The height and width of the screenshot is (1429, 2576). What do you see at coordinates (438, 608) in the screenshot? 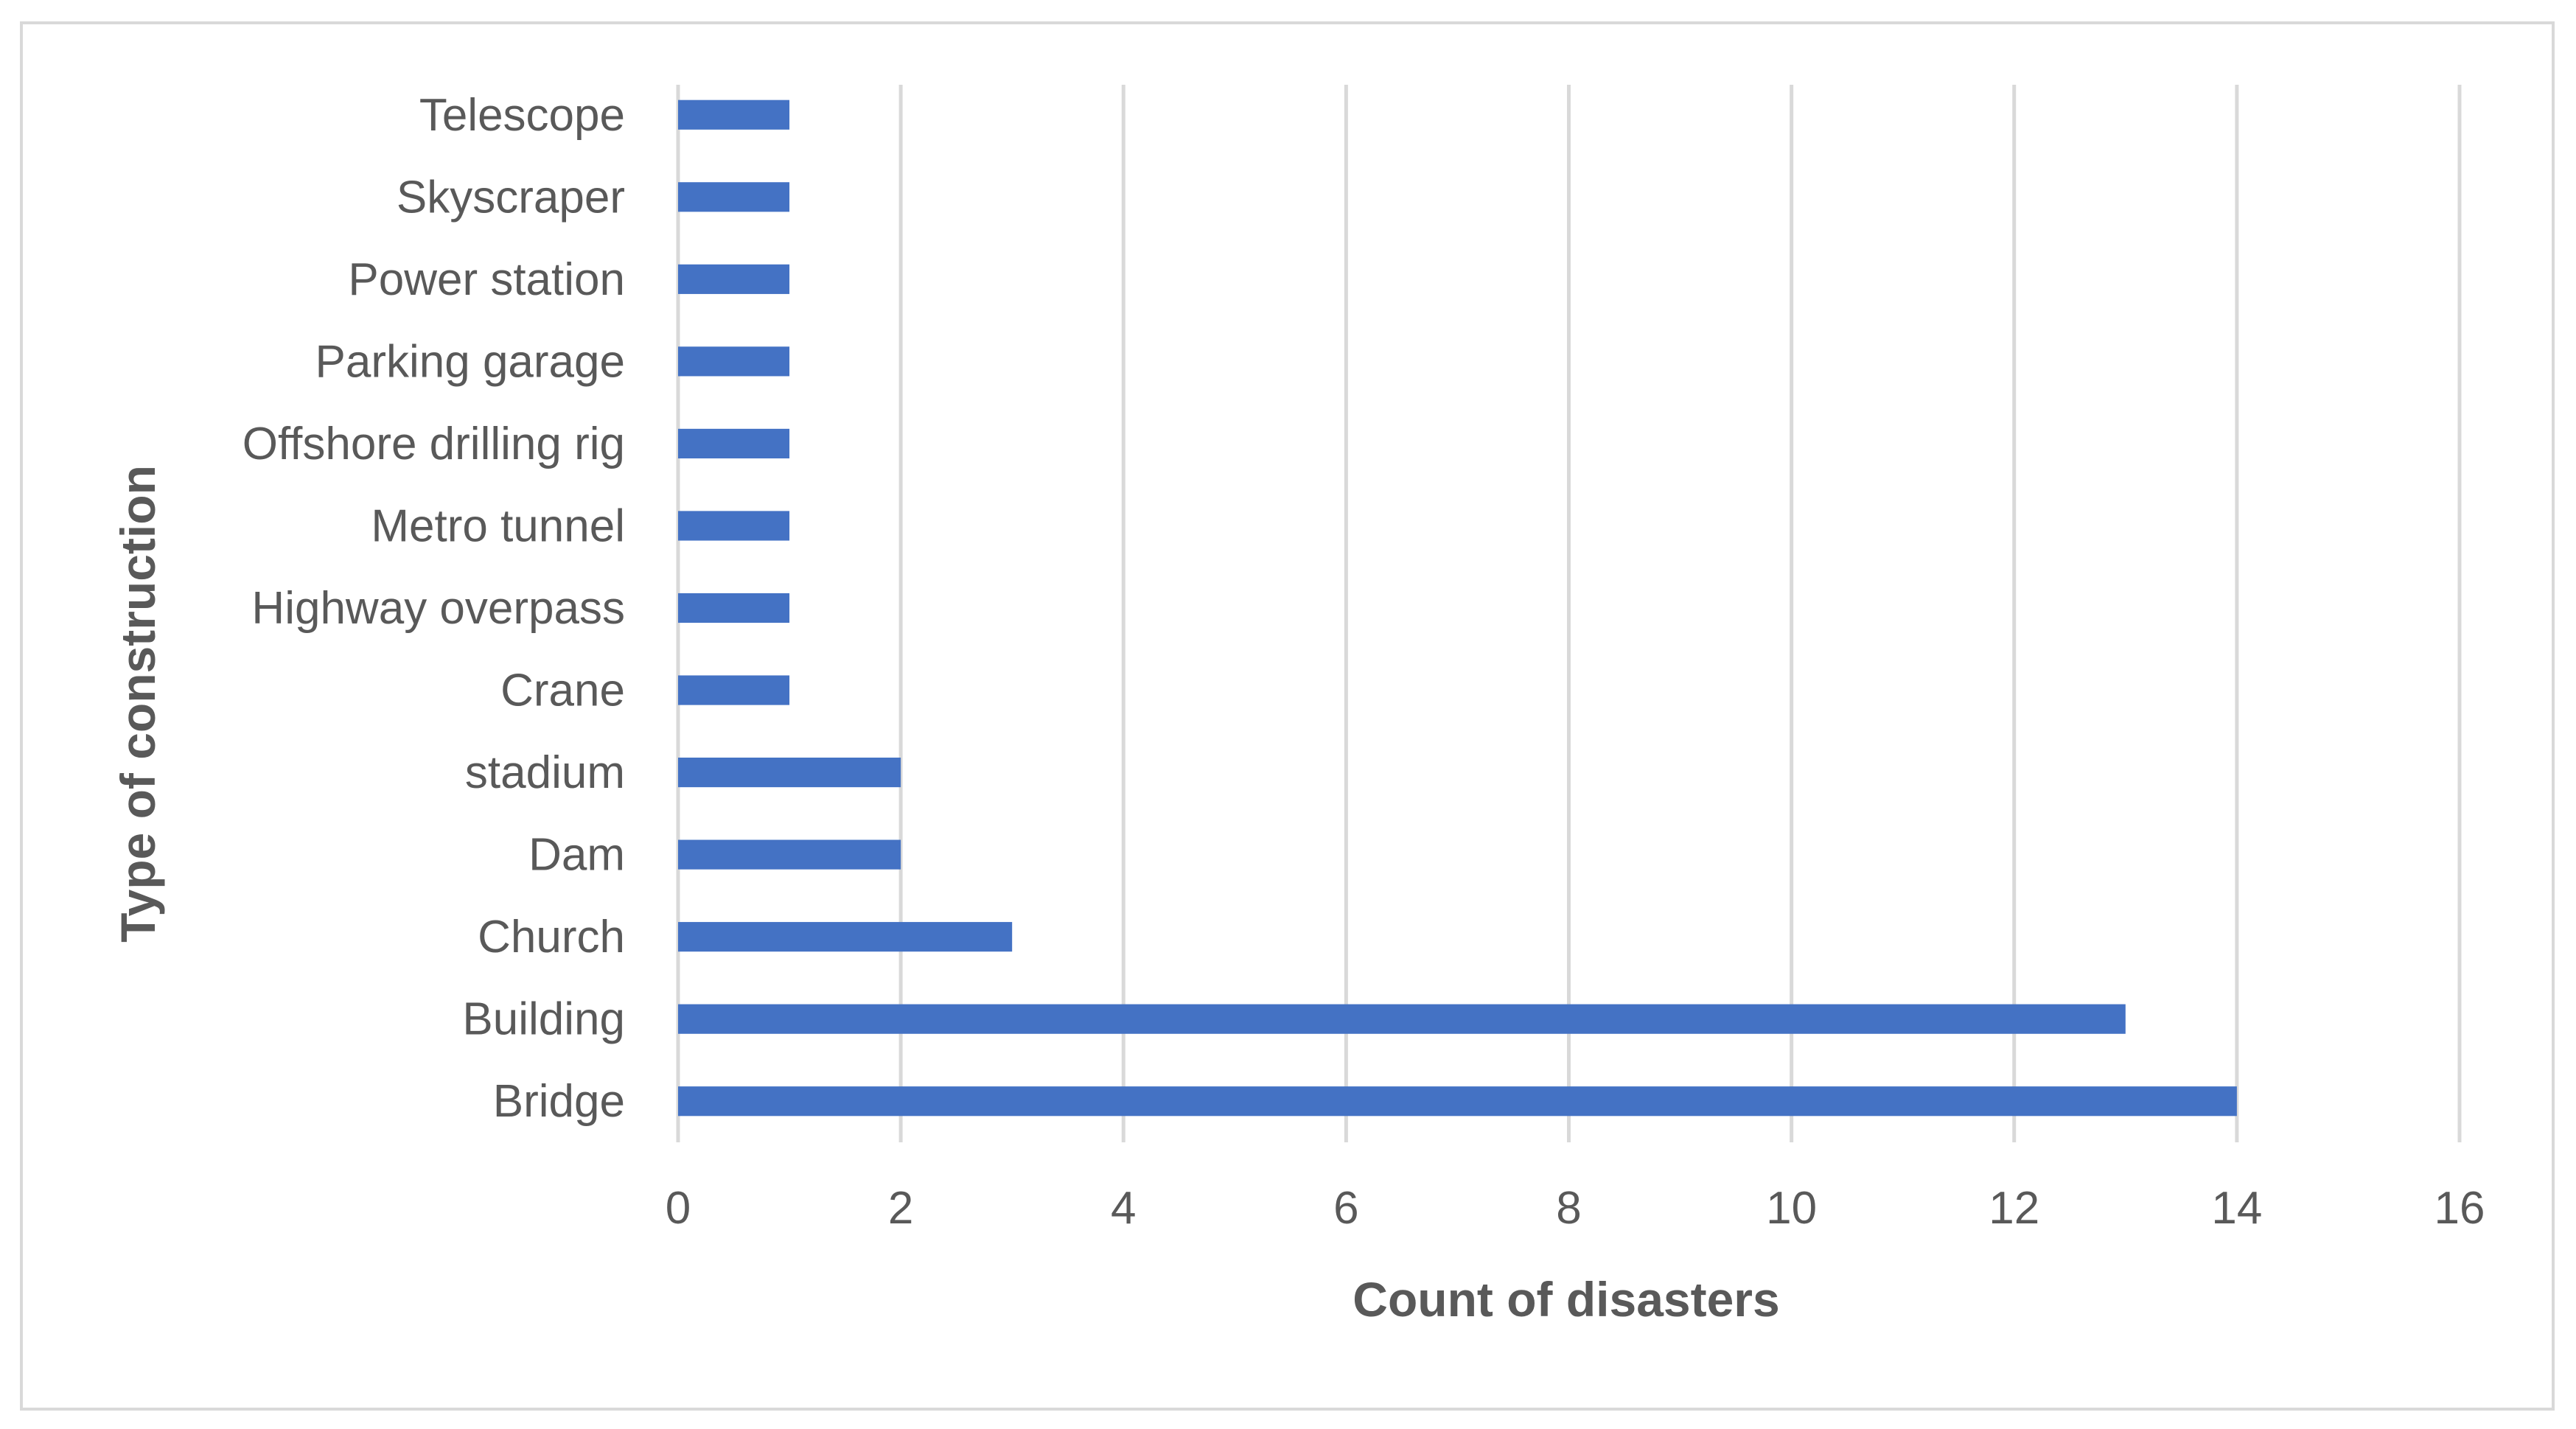
I see `category-label: Highway overpass` at bounding box center [438, 608].